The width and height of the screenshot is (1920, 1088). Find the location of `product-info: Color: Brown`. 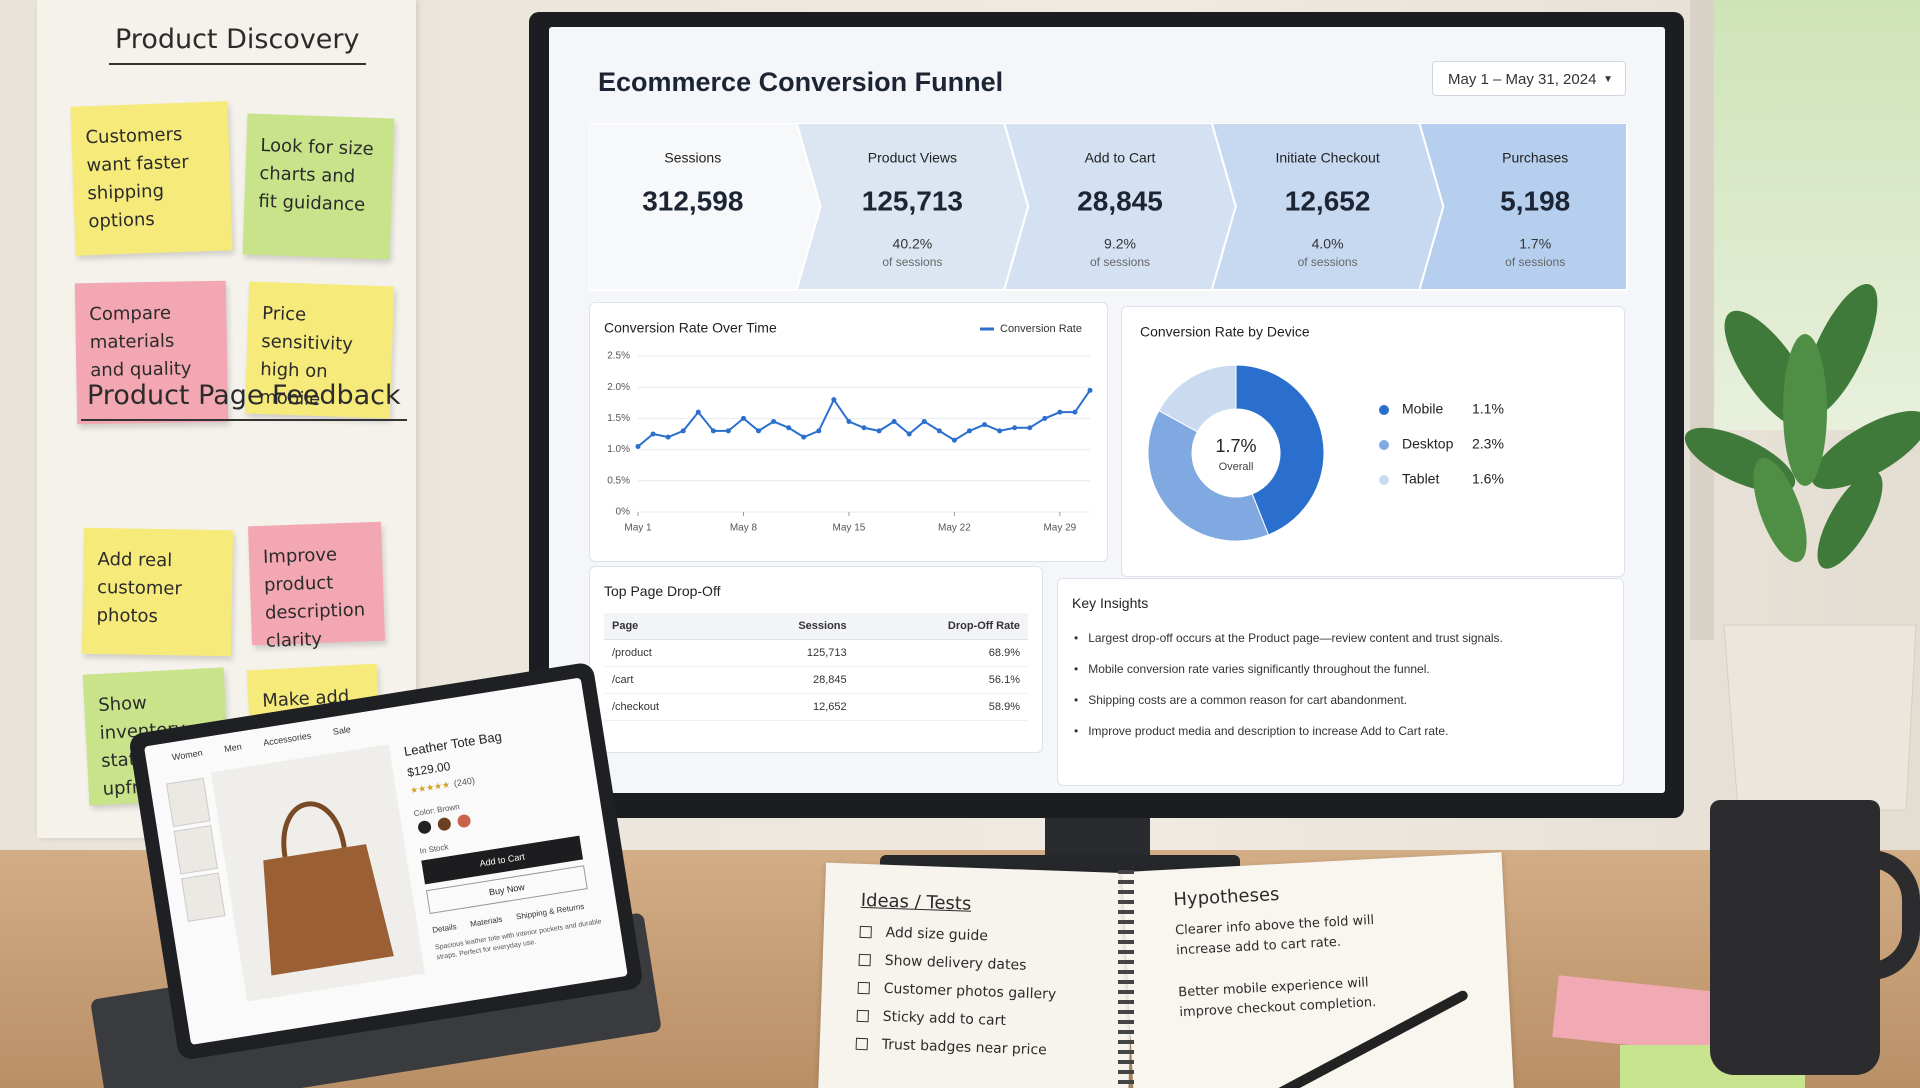

product-info: Color: Brown is located at coordinates (437, 810).